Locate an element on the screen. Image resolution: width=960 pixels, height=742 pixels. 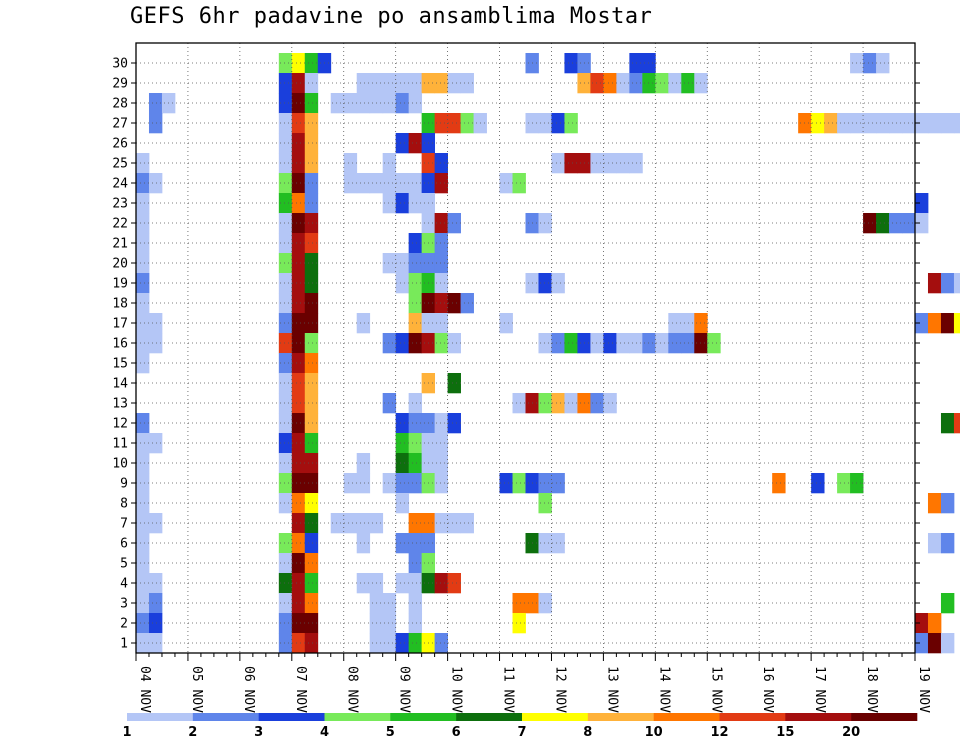
y-tick-label: 17 is located at coordinates (120, 324).